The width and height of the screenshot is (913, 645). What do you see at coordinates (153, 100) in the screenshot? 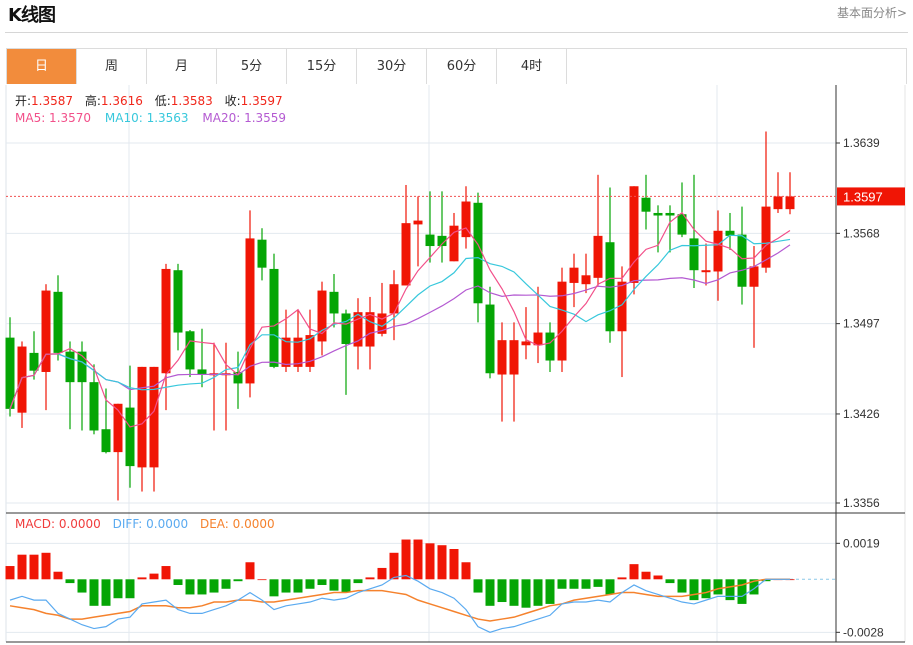
I see `ohlc-legend: 开:1.3587 高:1.3616 低:1.3583 收:1.3597` at bounding box center [153, 100].